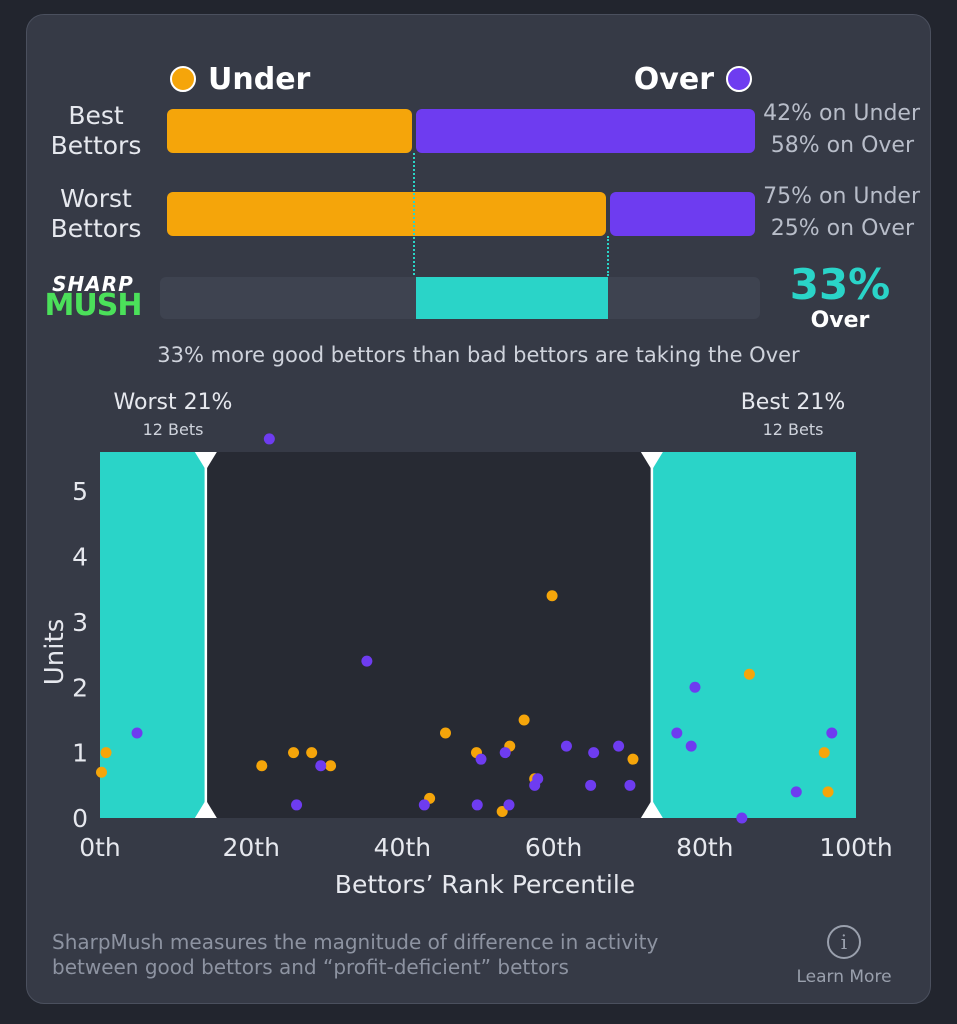 The height and width of the screenshot is (1024, 957). I want to click on x-tick-label: 100th, so click(855, 847).